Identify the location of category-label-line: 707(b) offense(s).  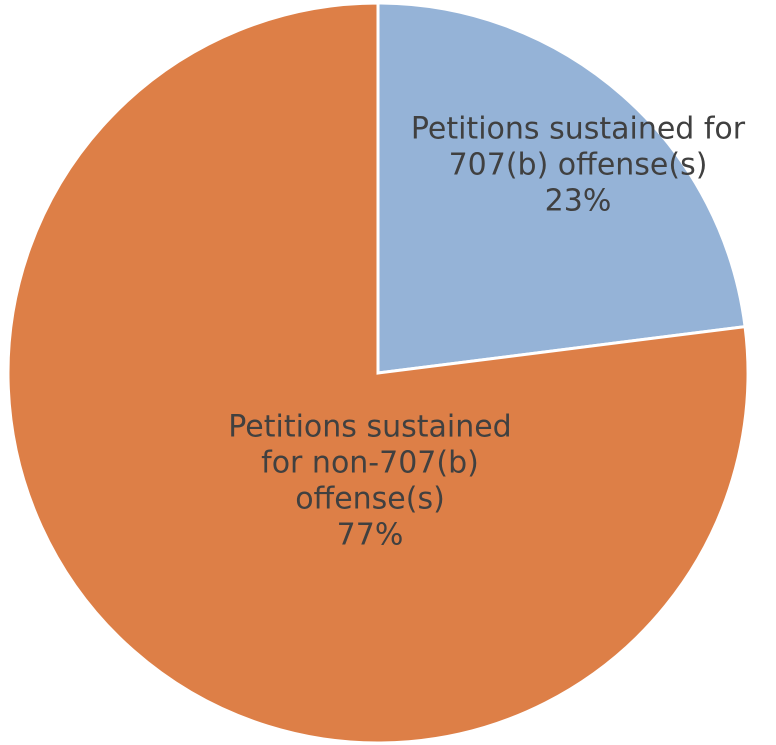
(578, 165).